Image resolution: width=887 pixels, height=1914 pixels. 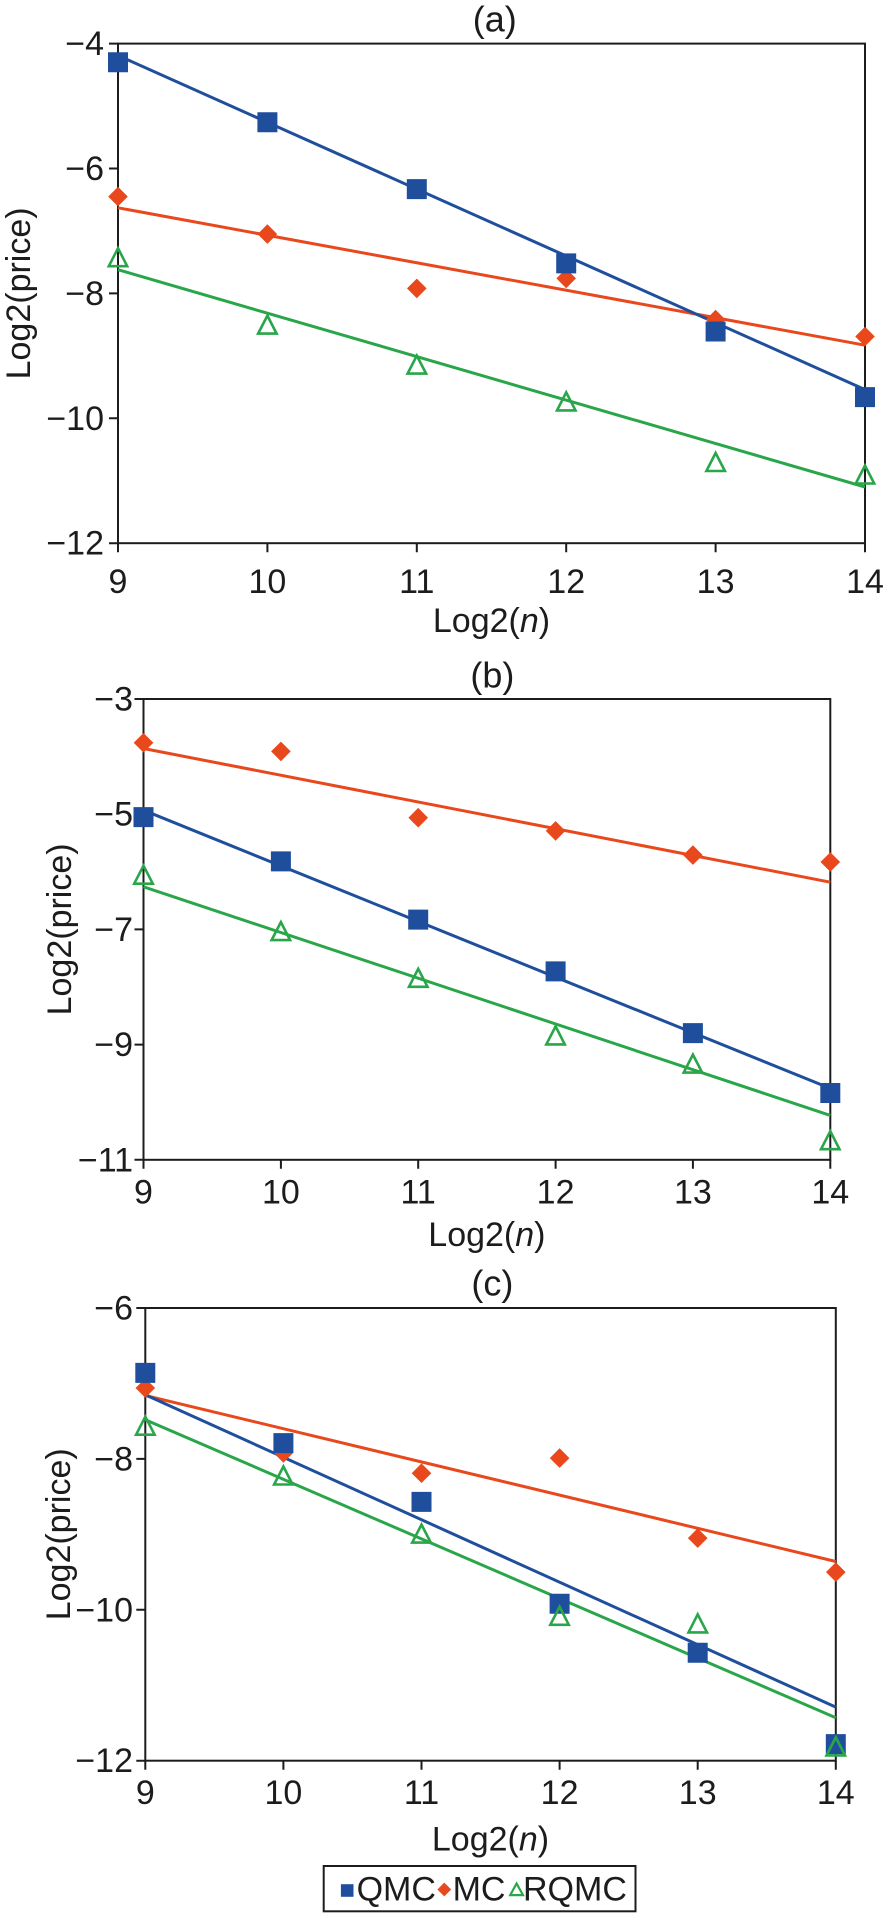 What do you see at coordinates (396, 1890) in the screenshot?
I see `svg-text: QMC` at bounding box center [396, 1890].